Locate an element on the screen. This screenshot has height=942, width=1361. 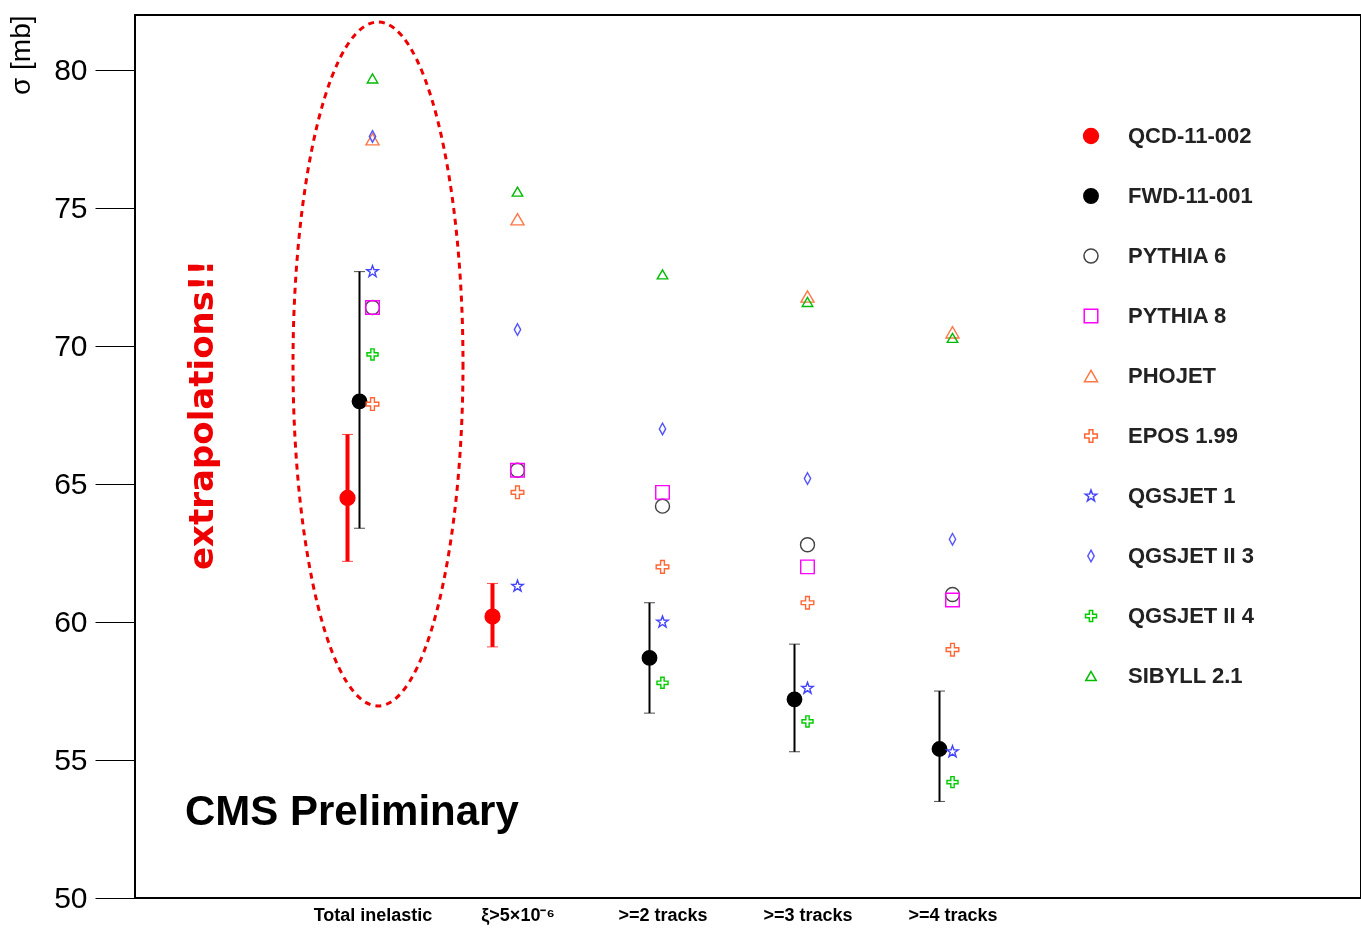
x-tick-label: >=3 tracks is located at coordinates (808, 914).